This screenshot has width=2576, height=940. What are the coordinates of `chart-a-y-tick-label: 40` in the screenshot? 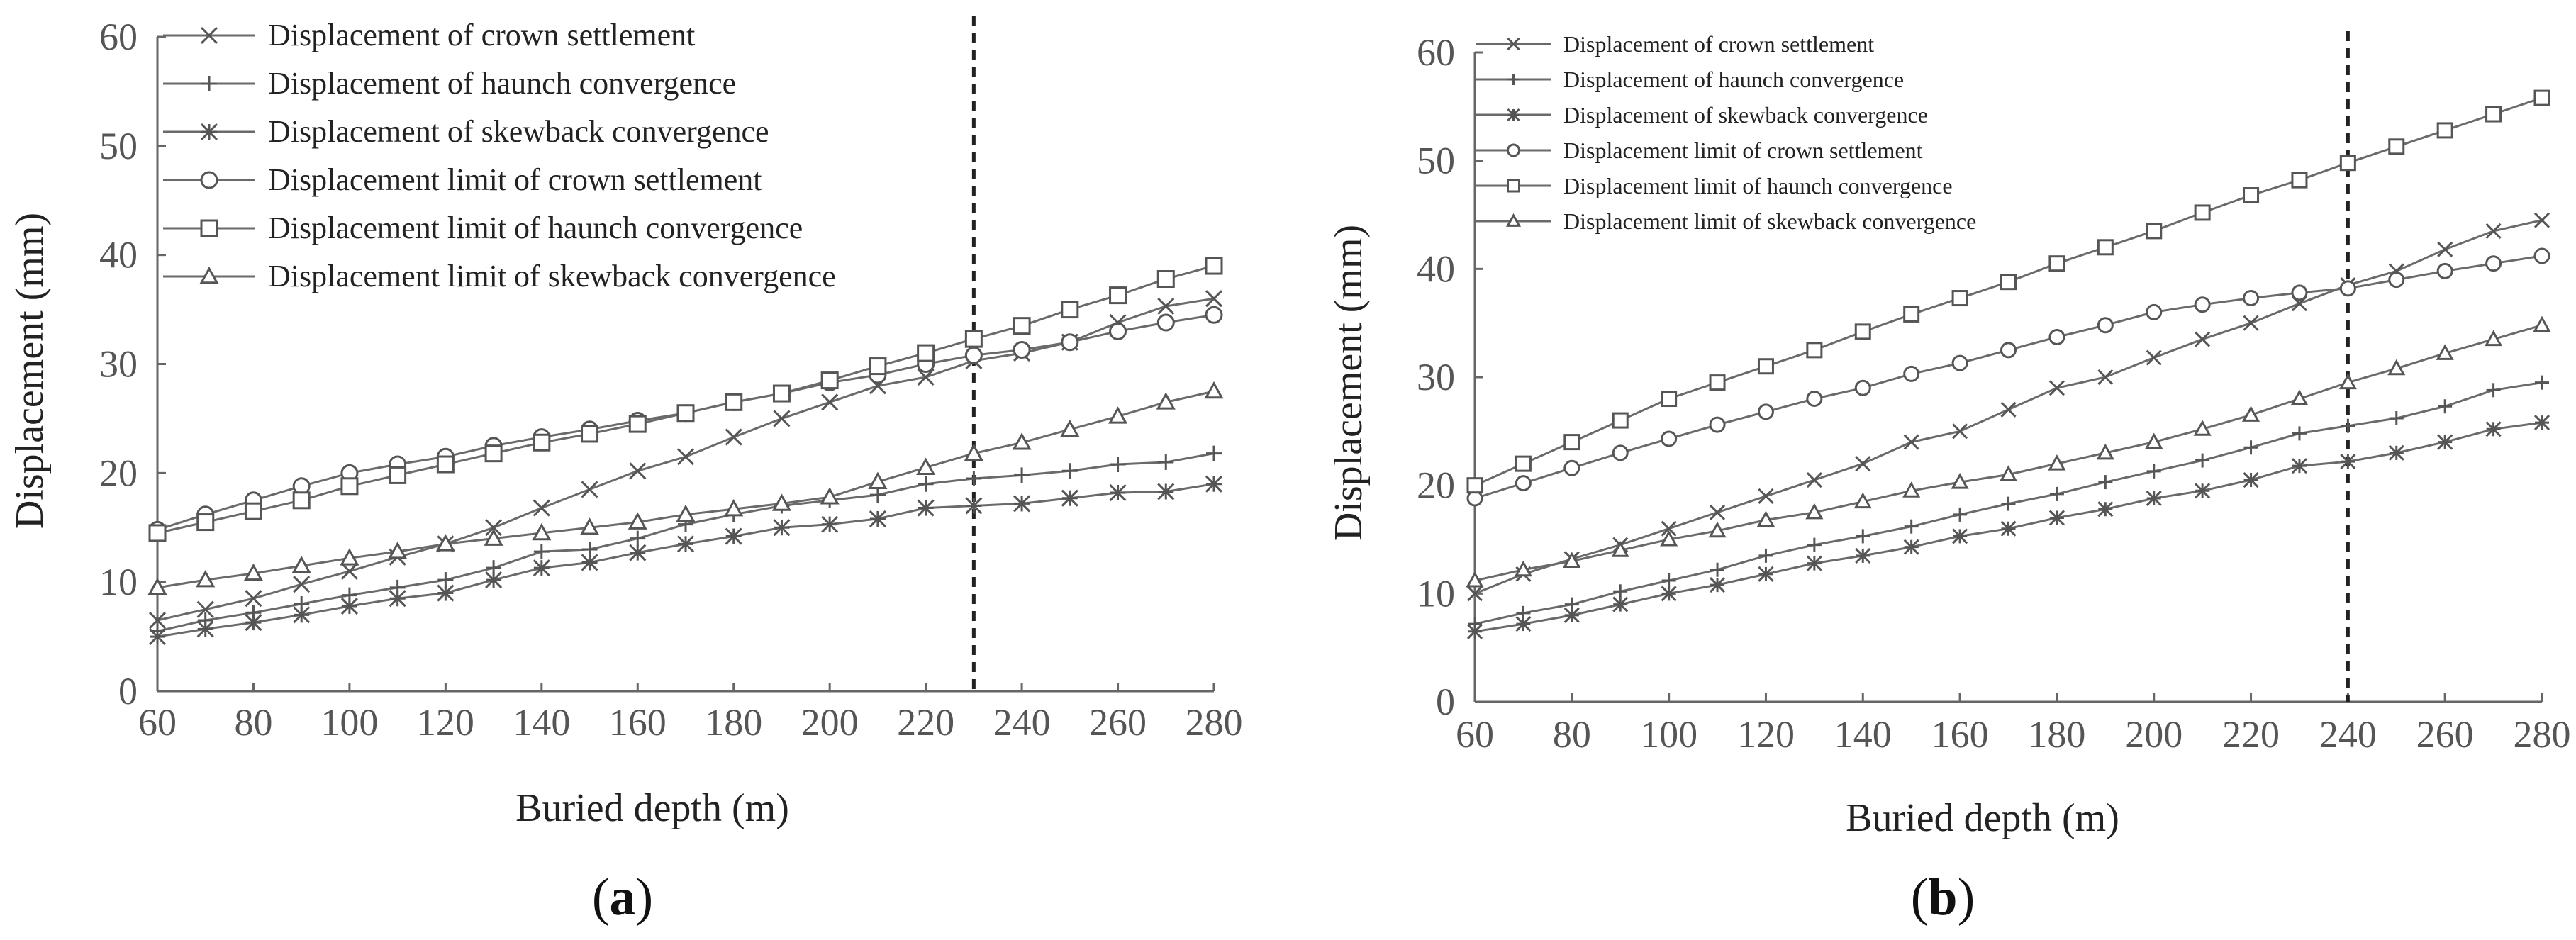 It's located at (118, 255).